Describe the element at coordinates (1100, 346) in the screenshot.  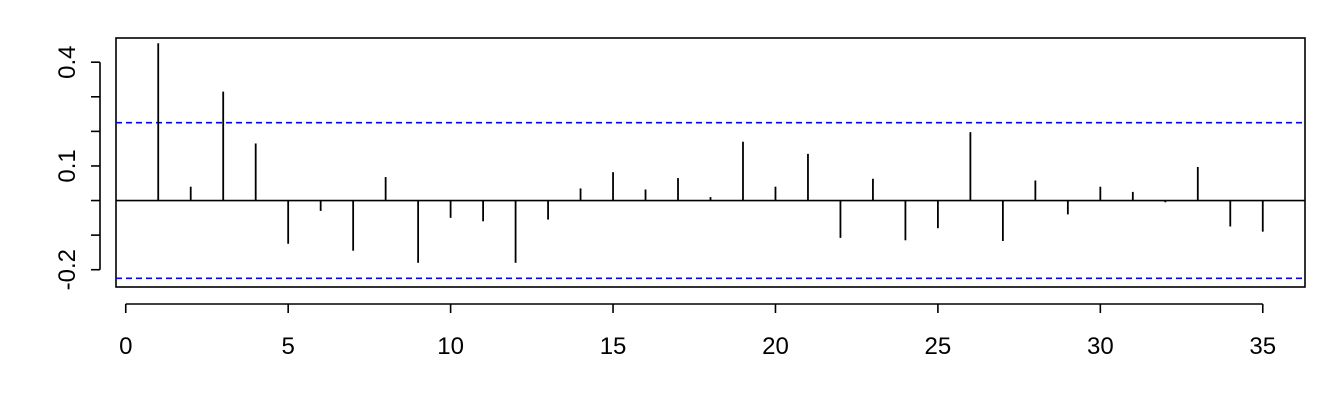
I see `x-tick-label: 30` at that location.